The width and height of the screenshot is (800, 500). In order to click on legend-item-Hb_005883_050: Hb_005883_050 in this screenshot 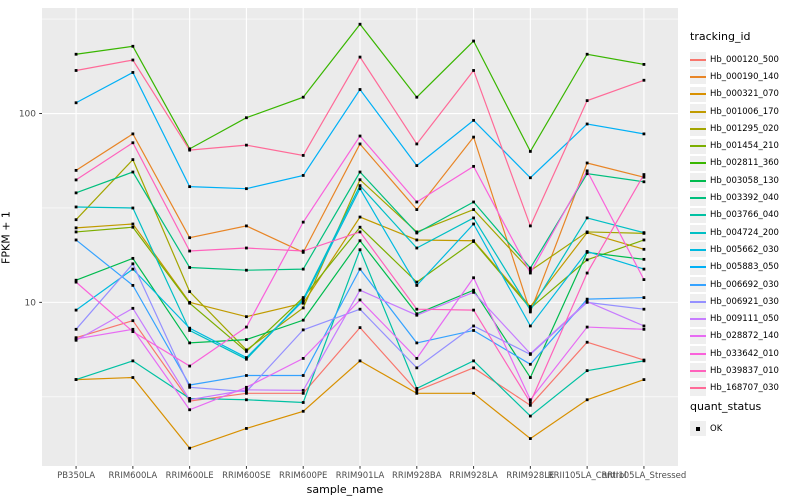, I will do `click(745, 267)`.